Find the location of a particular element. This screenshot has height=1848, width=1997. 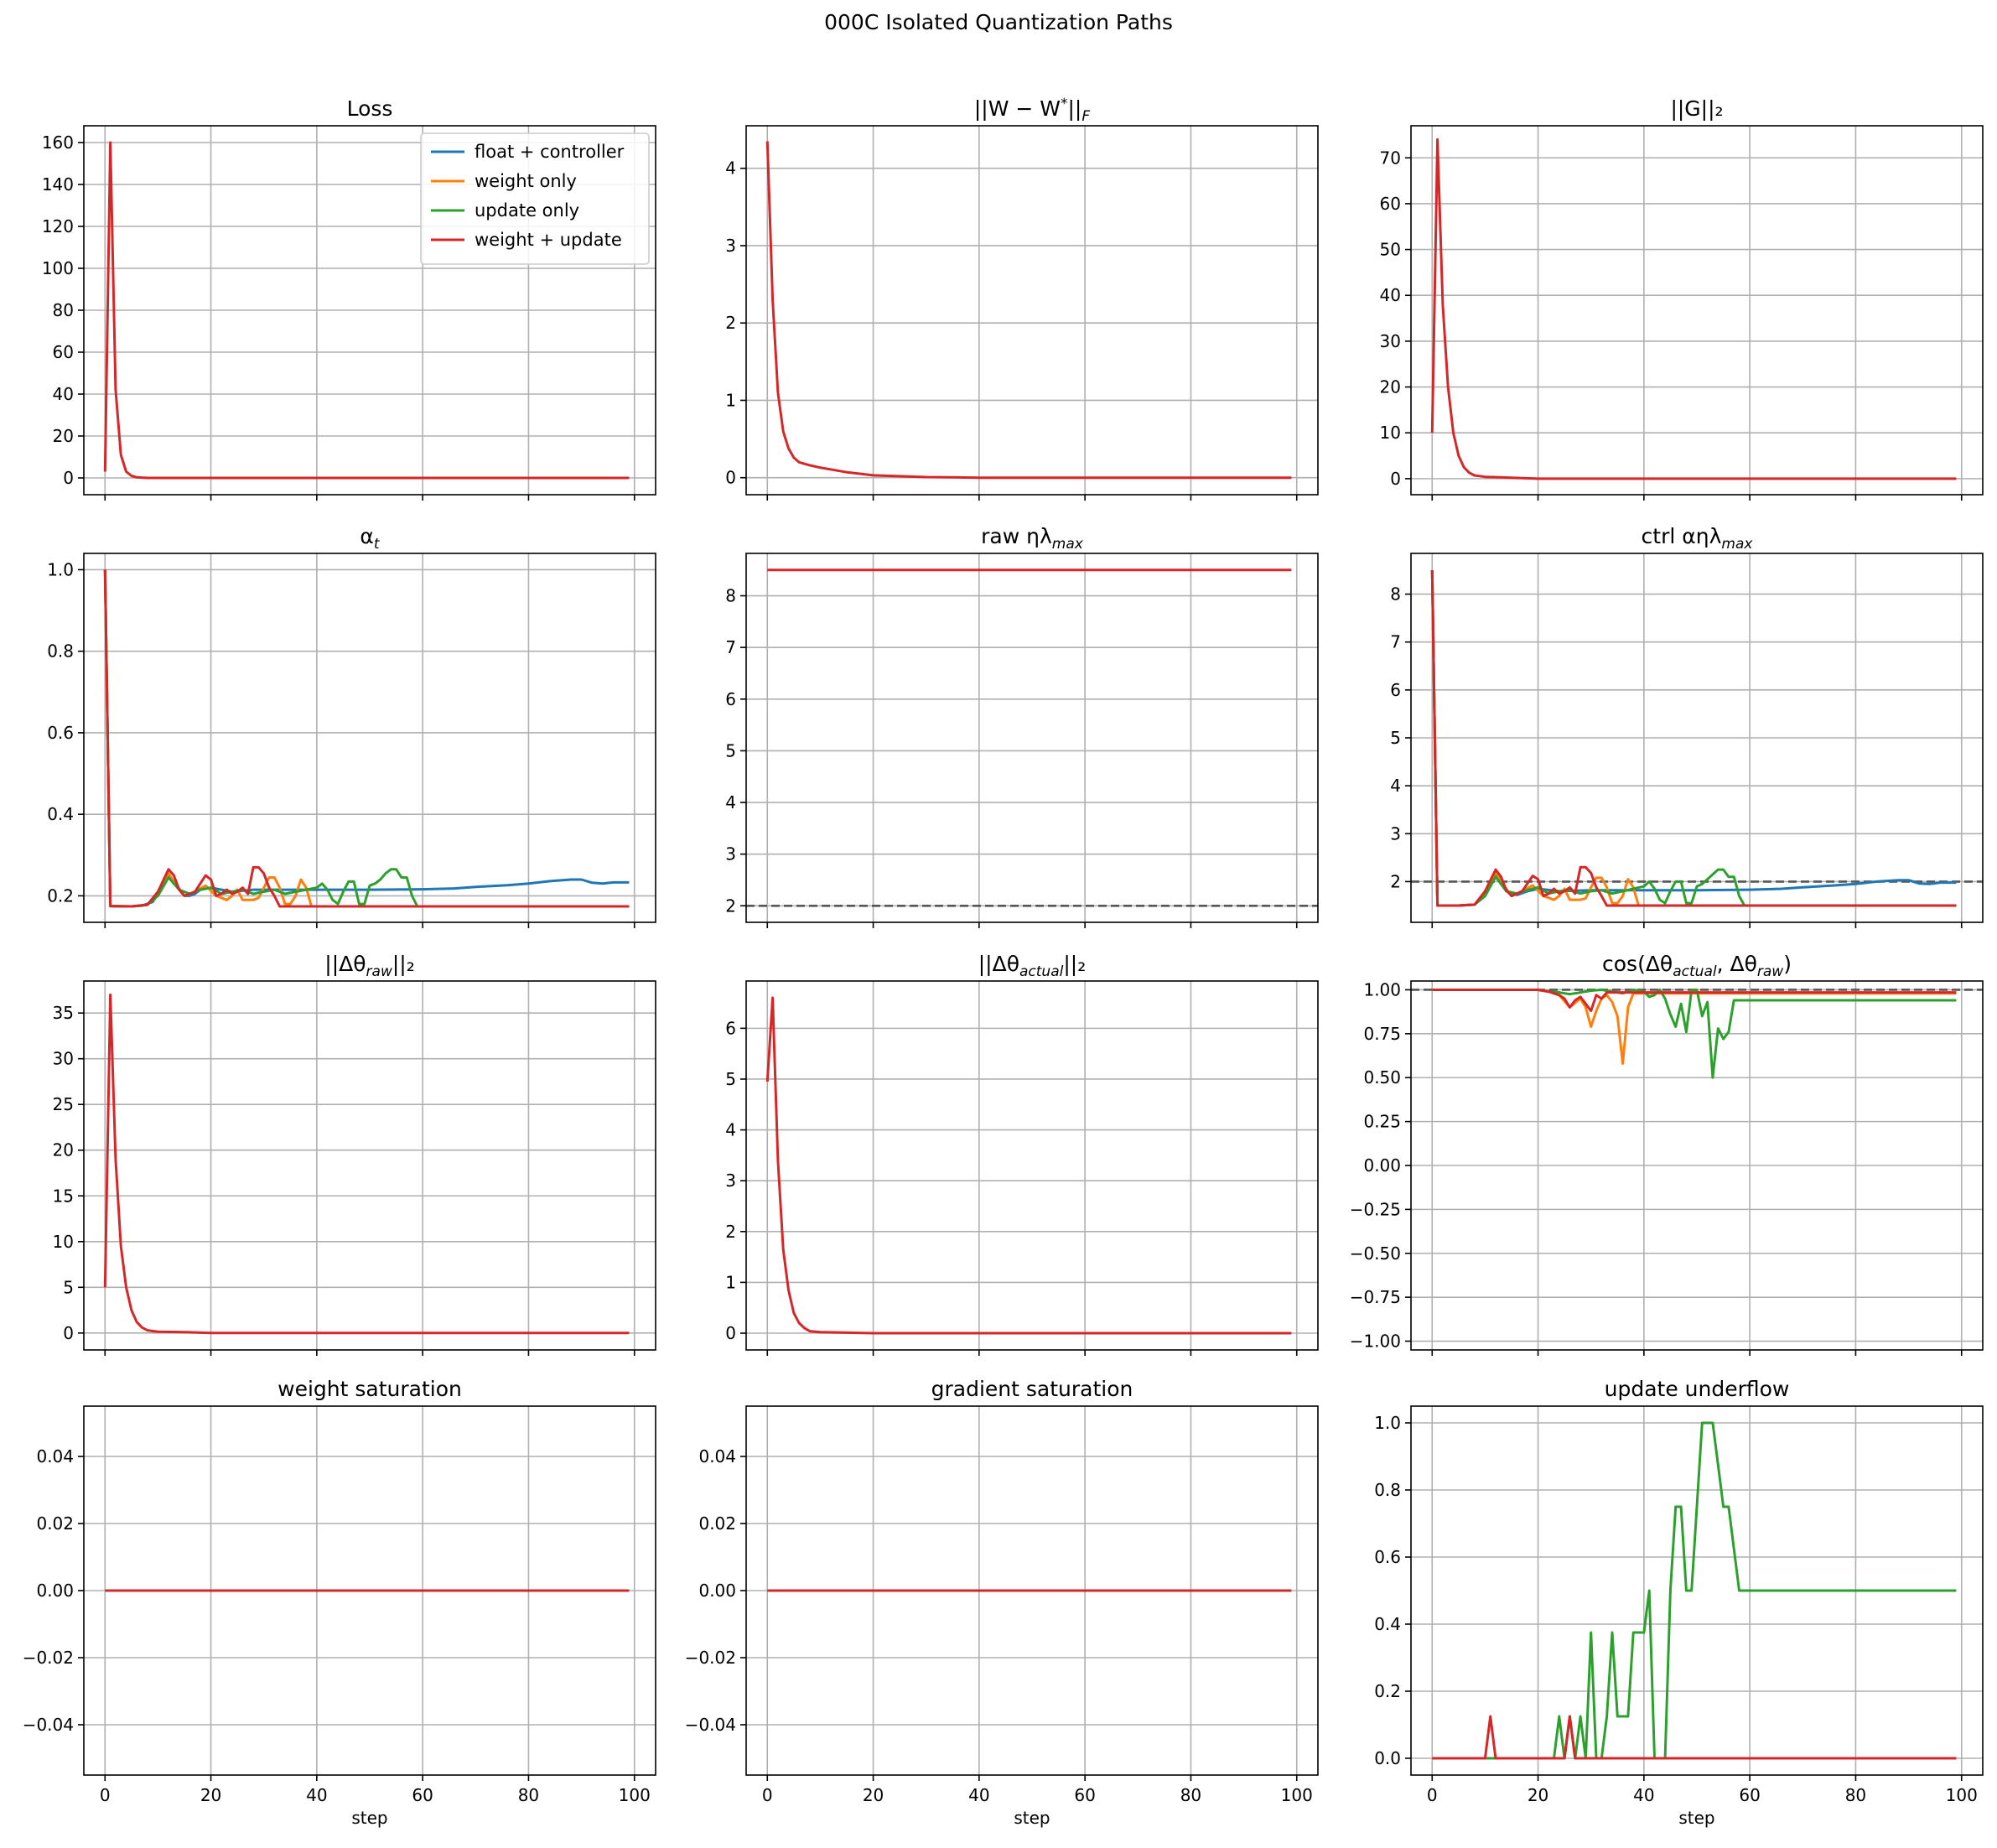

y-tick-label: 25 is located at coordinates (63, 1104).